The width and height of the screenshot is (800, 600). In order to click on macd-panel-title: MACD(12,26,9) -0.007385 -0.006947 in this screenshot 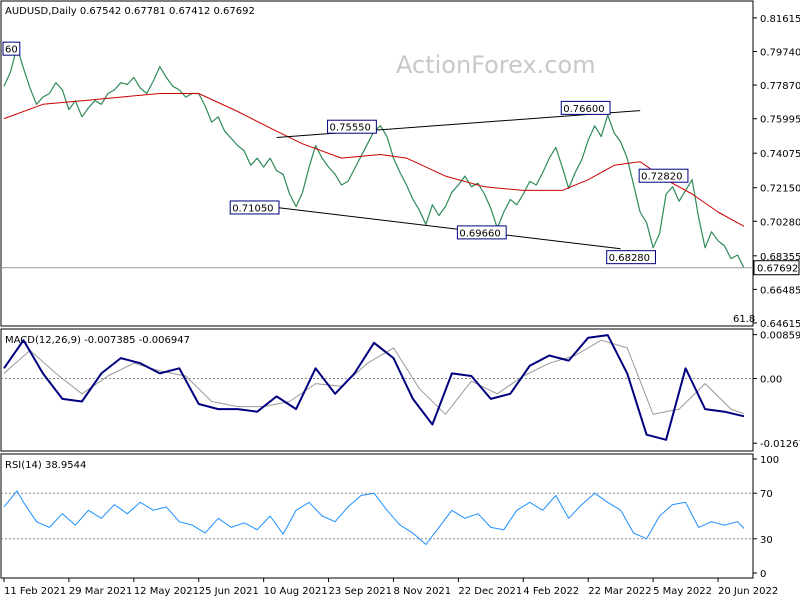, I will do `click(97, 340)`.